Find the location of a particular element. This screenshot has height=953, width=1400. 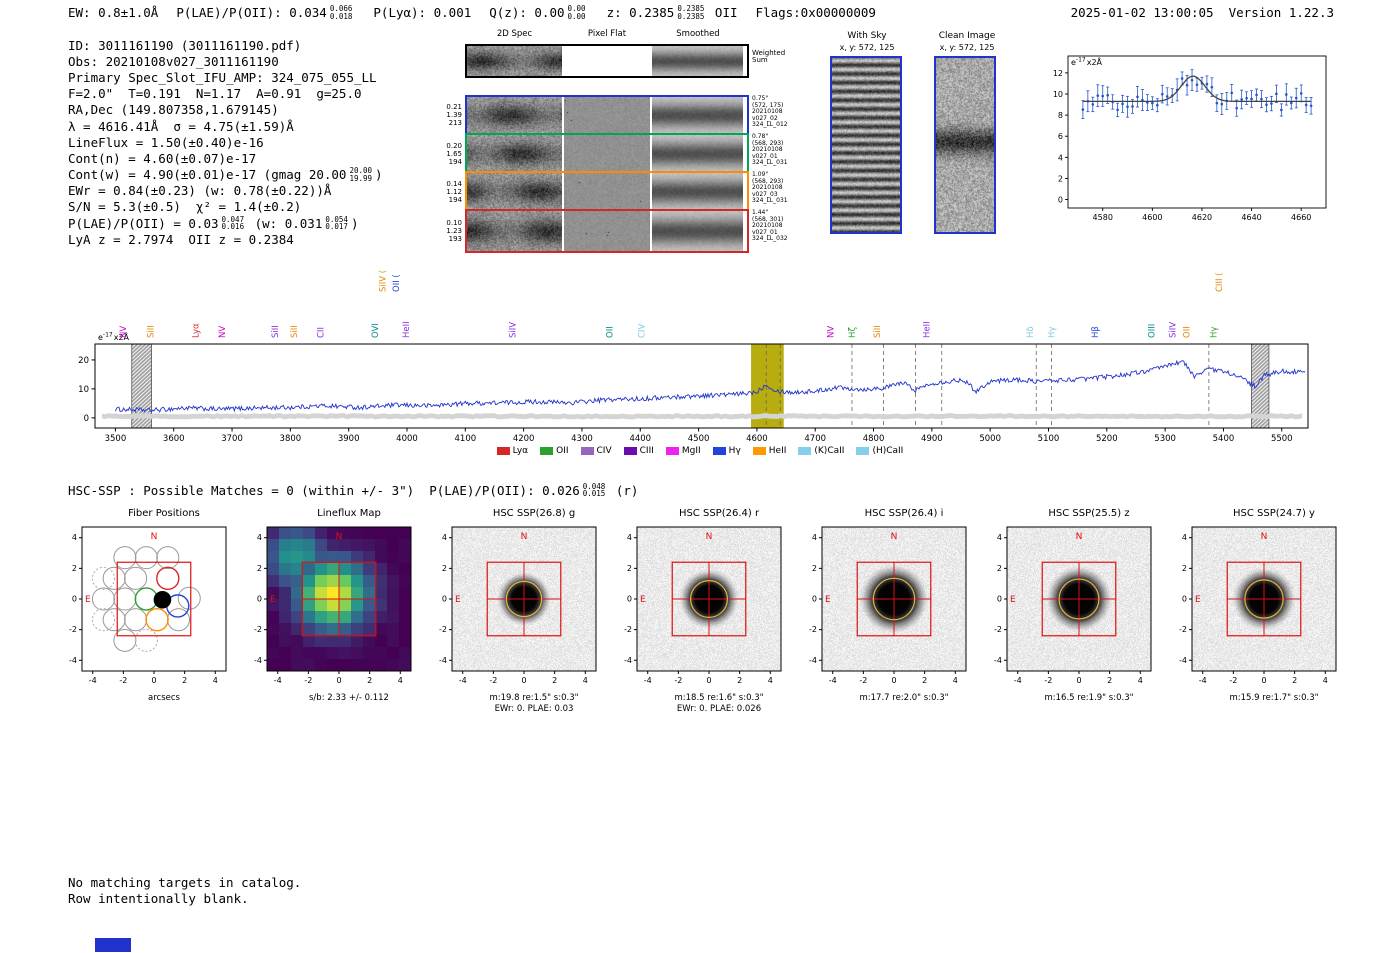

spec2d-row1-smooth-image is located at coordinates (697, 115).